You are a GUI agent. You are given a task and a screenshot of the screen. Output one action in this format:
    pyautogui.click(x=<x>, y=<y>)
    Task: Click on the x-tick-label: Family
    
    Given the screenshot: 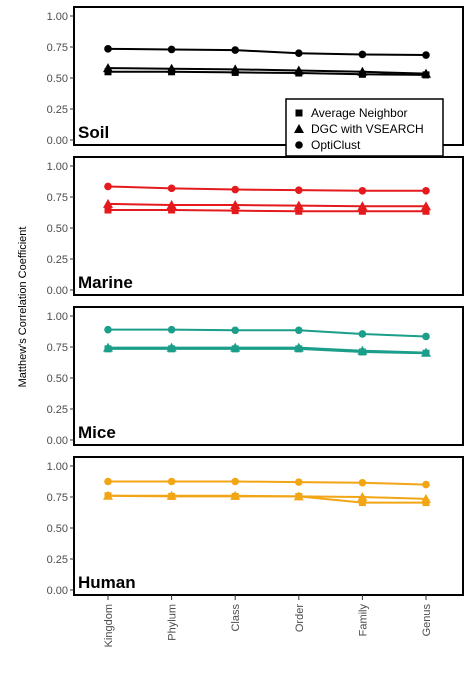 What is the action you would take?
    pyautogui.click(x=363, y=620)
    